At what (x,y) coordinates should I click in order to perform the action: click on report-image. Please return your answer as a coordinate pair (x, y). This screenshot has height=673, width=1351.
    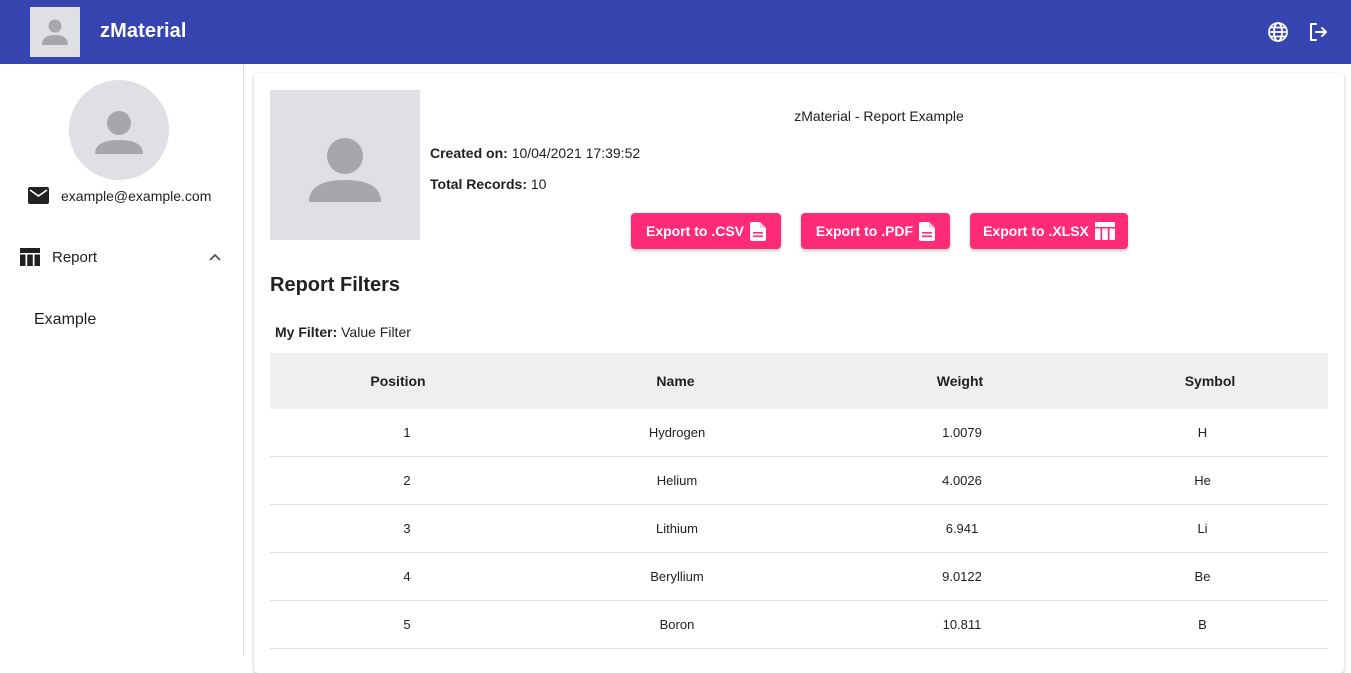
    Looking at the image, I should click on (345, 165).